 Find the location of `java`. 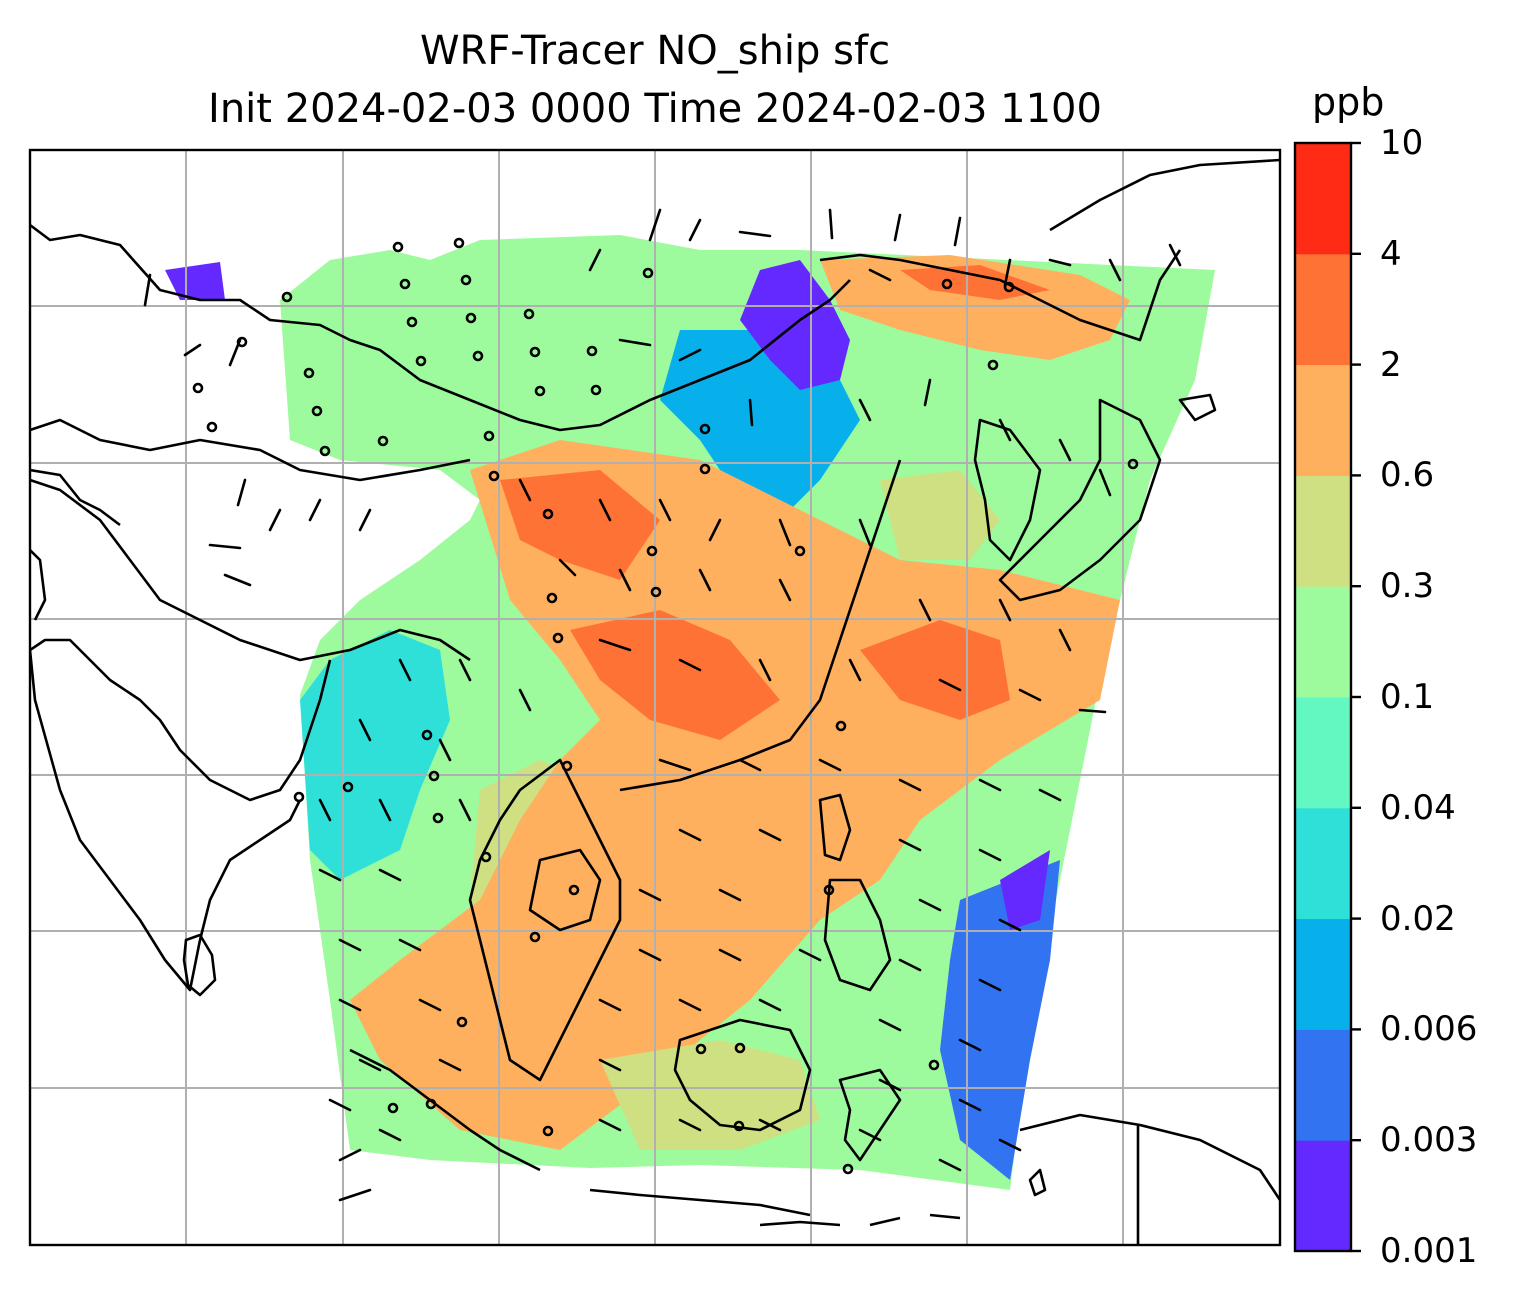

java is located at coordinates (700, 1202).